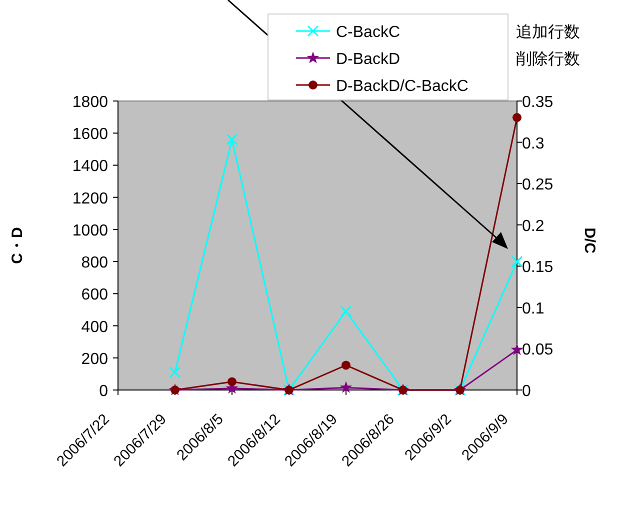 The height and width of the screenshot is (519, 634). I want to click on legend-label: C-BackC, so click(368, 32).